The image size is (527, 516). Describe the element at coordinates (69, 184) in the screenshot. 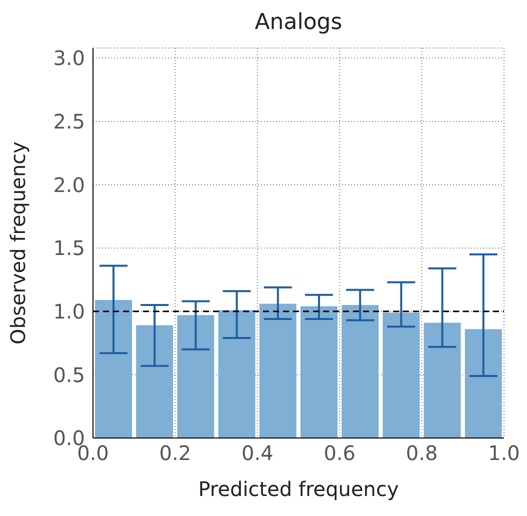

I see `y-tick-label: 2.0` at that location.